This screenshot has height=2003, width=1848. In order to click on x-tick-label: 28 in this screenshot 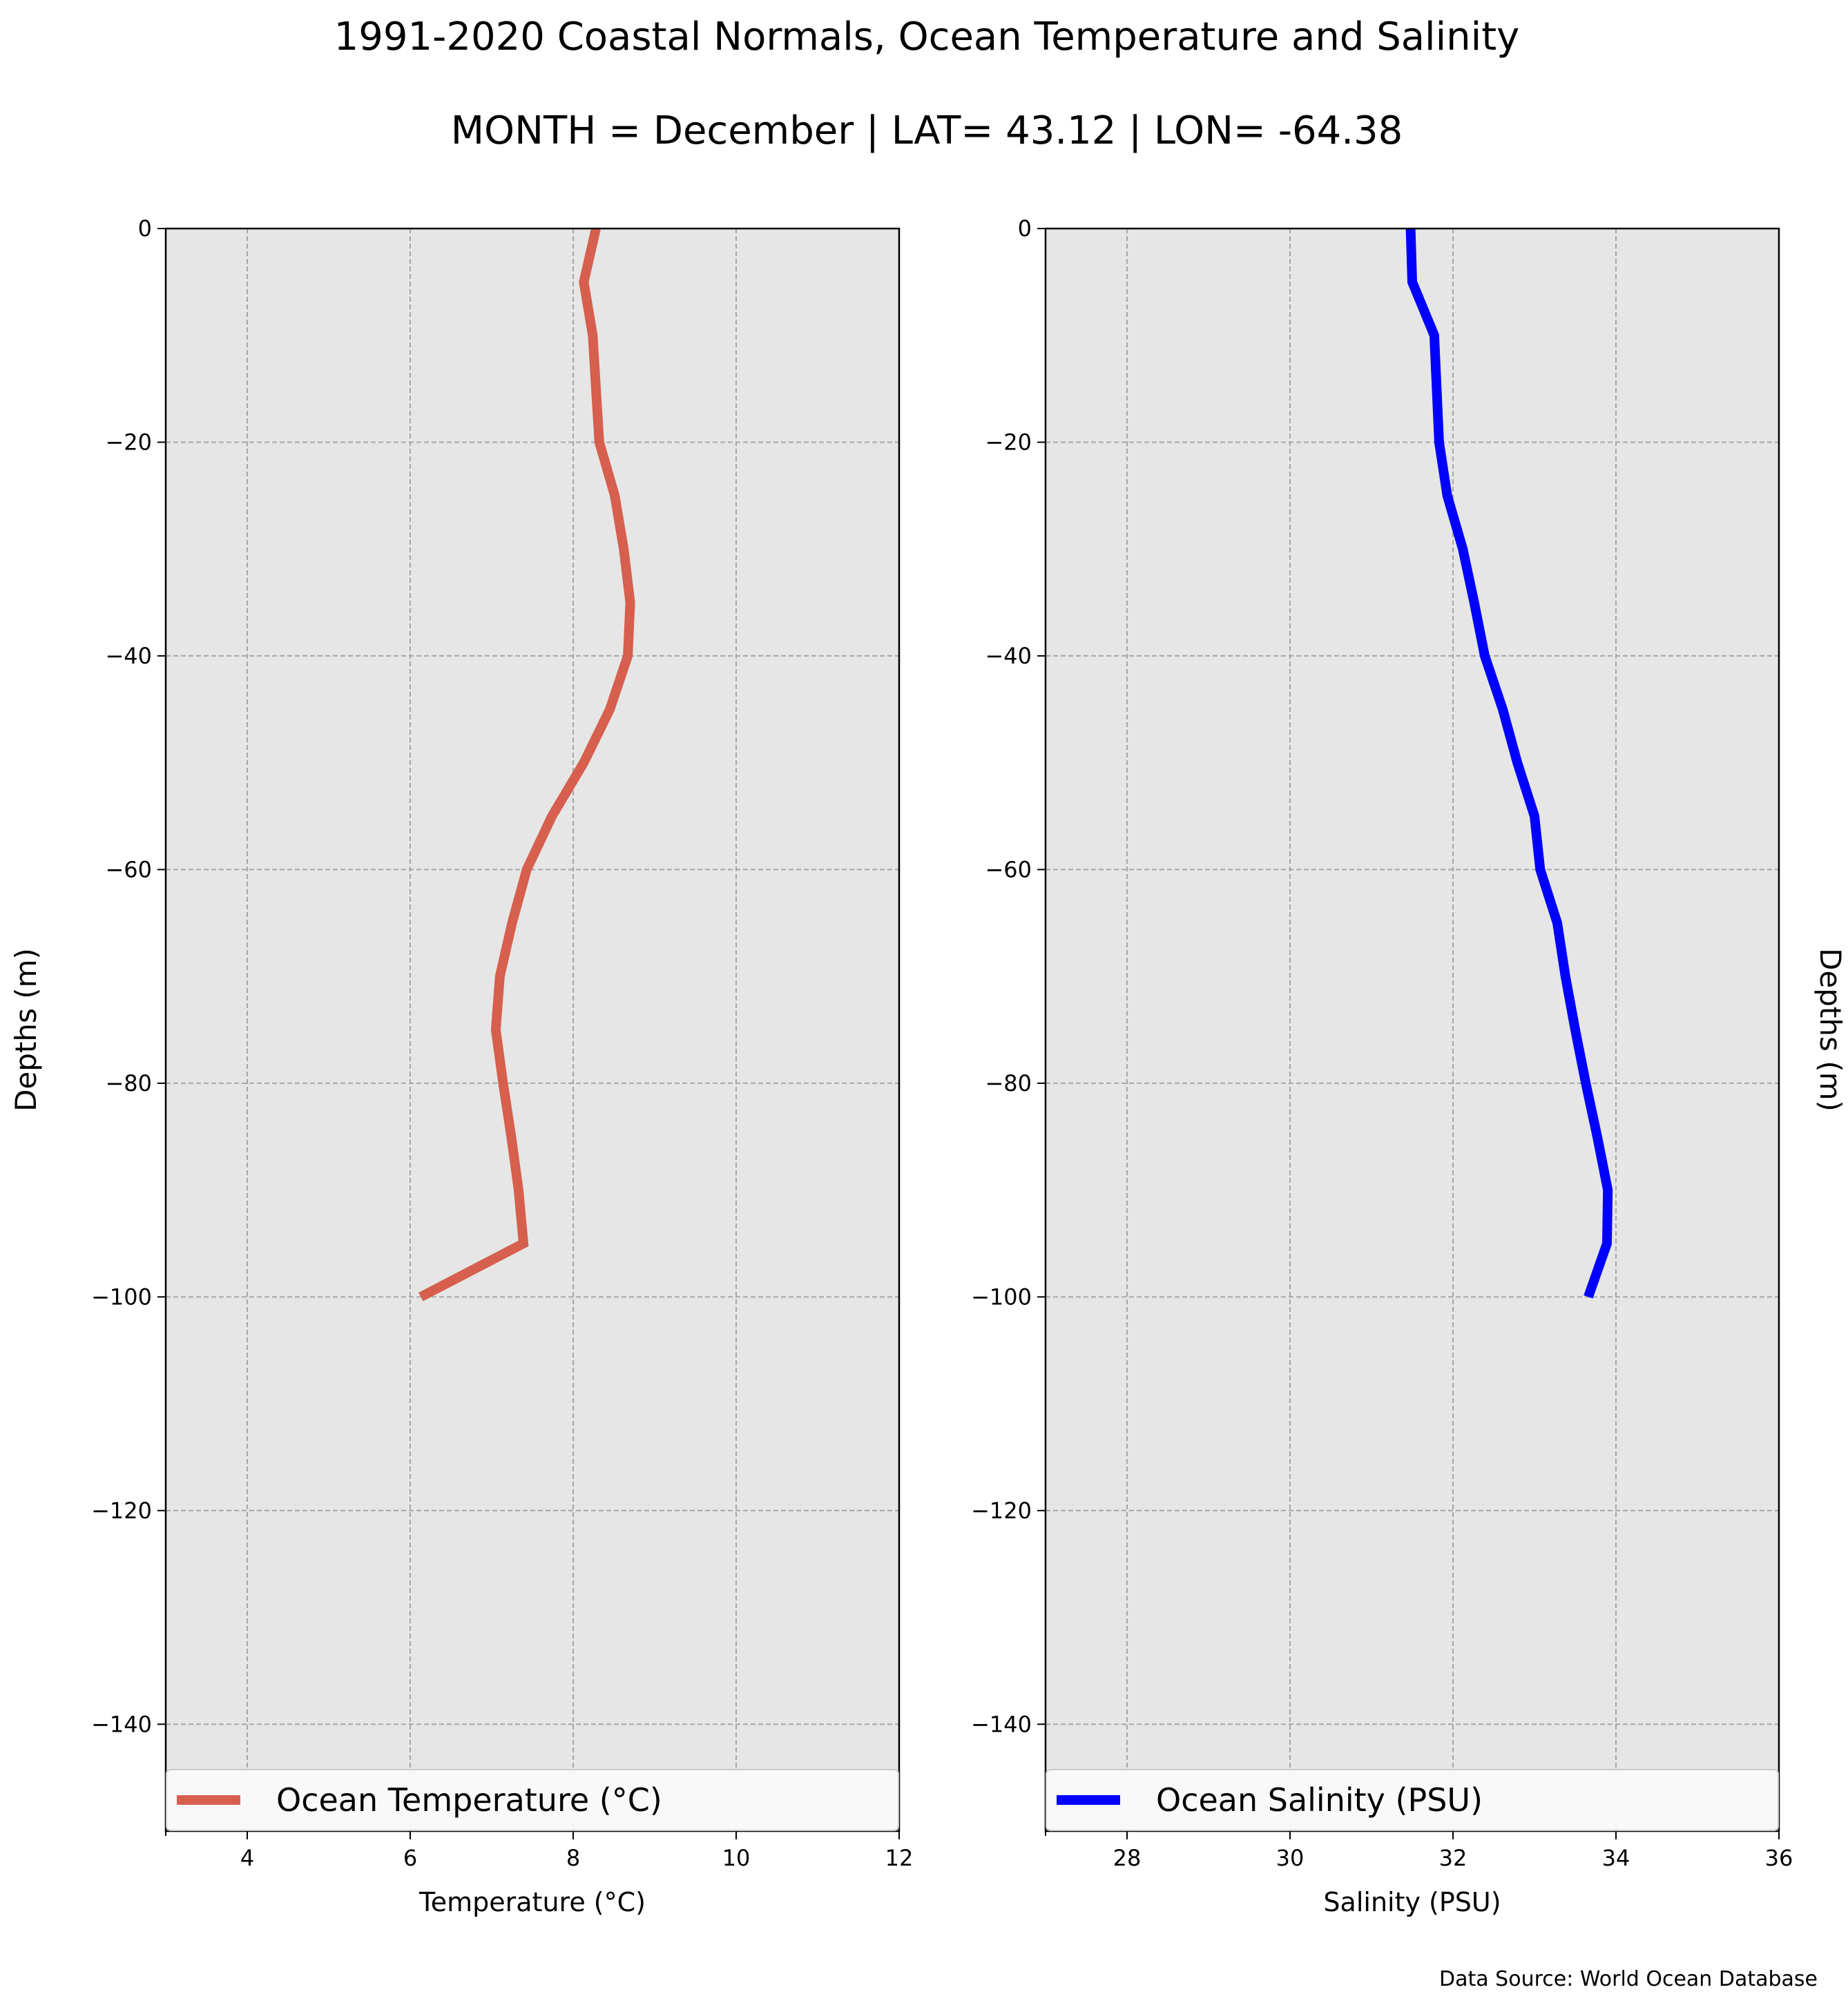, I will do `click(1127, 1858)`.